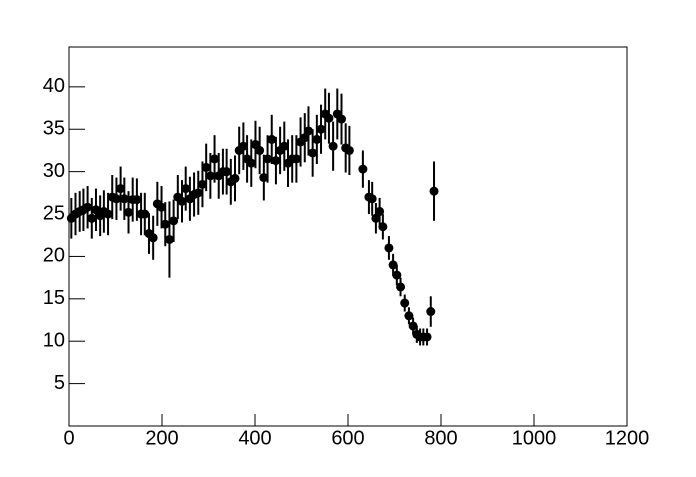 The width and height of the screenshot is (696, 477). I want to click on x-tick-label: 200, so click(161, 438).